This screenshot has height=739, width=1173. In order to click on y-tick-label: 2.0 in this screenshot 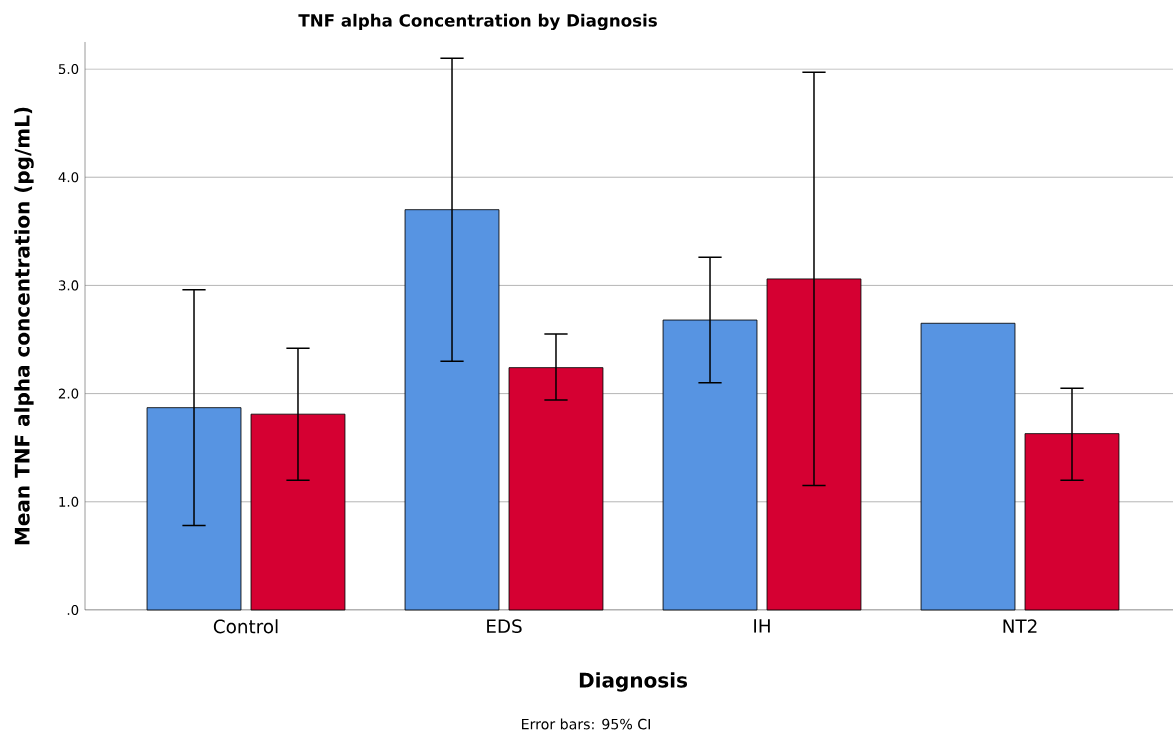, I will do `click(68, 393)`.